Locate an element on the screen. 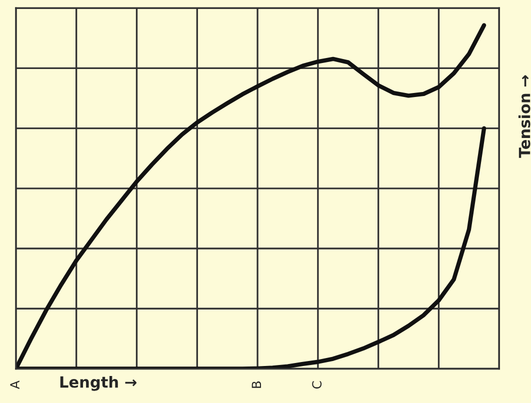 This screenshot has width=531, height=403. x-axis-title: Length → is located at coordinates (98, 383).